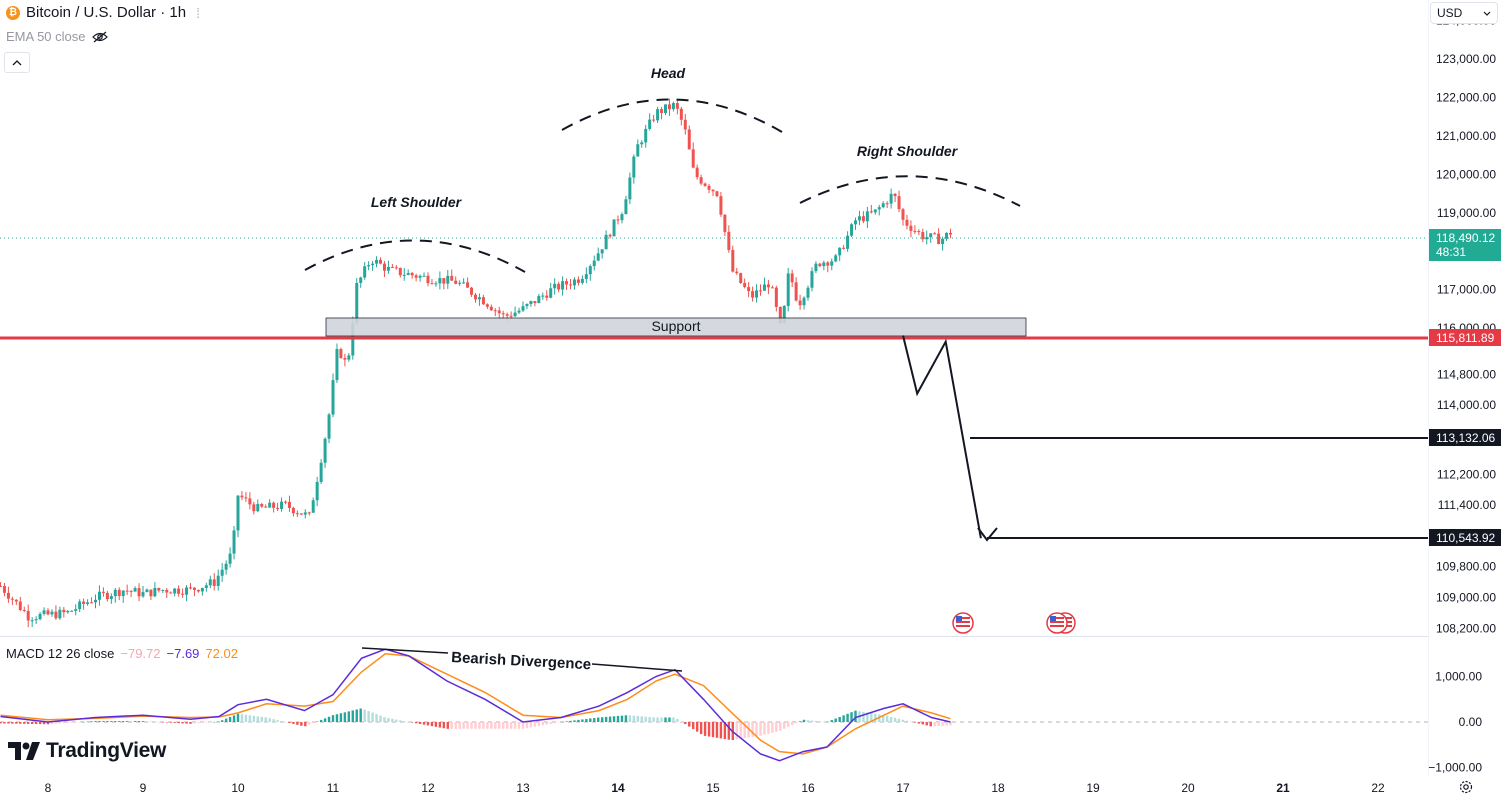 The width and height of the screenshot is (1503, 799). What do you see at coordinates (942, 437) in the screenshot?
I see `projection-path` at bounding box center [942, 437].